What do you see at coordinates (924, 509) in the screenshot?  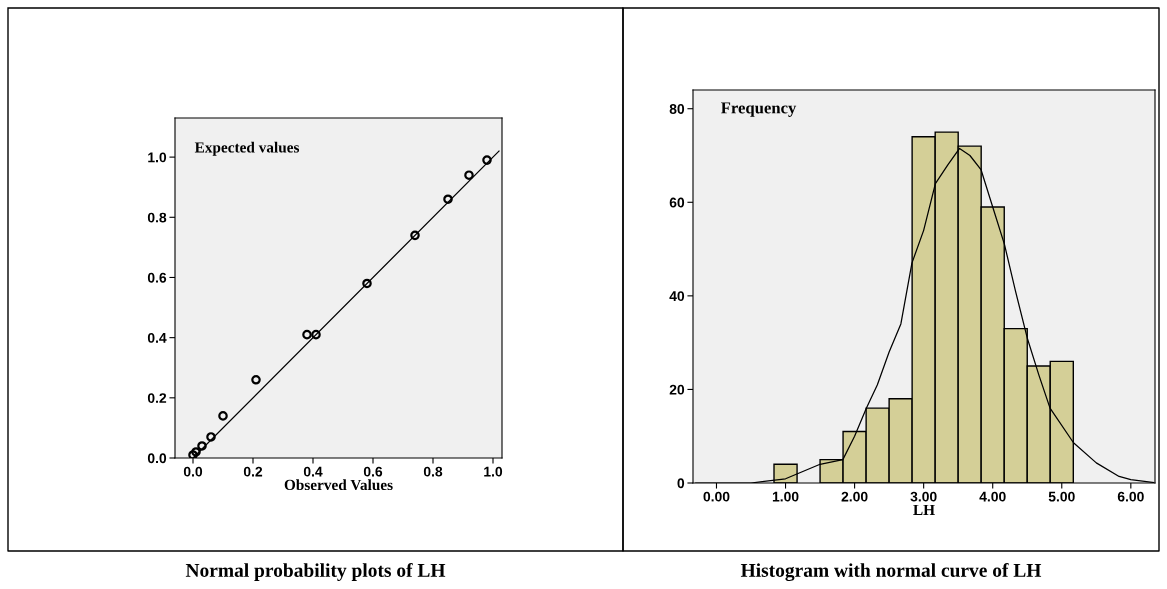 I see `x-axis-title: LH` at bounding box center [924, 509].